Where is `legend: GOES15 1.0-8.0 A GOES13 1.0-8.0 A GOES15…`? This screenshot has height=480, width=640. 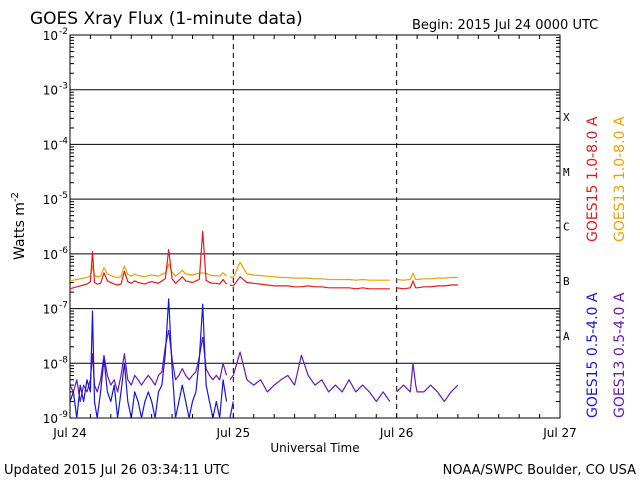
legend: GOES15 1.0-8.0 A GOES13 1.0-8.0 A GOES15… is located at coordinates (606, 267).